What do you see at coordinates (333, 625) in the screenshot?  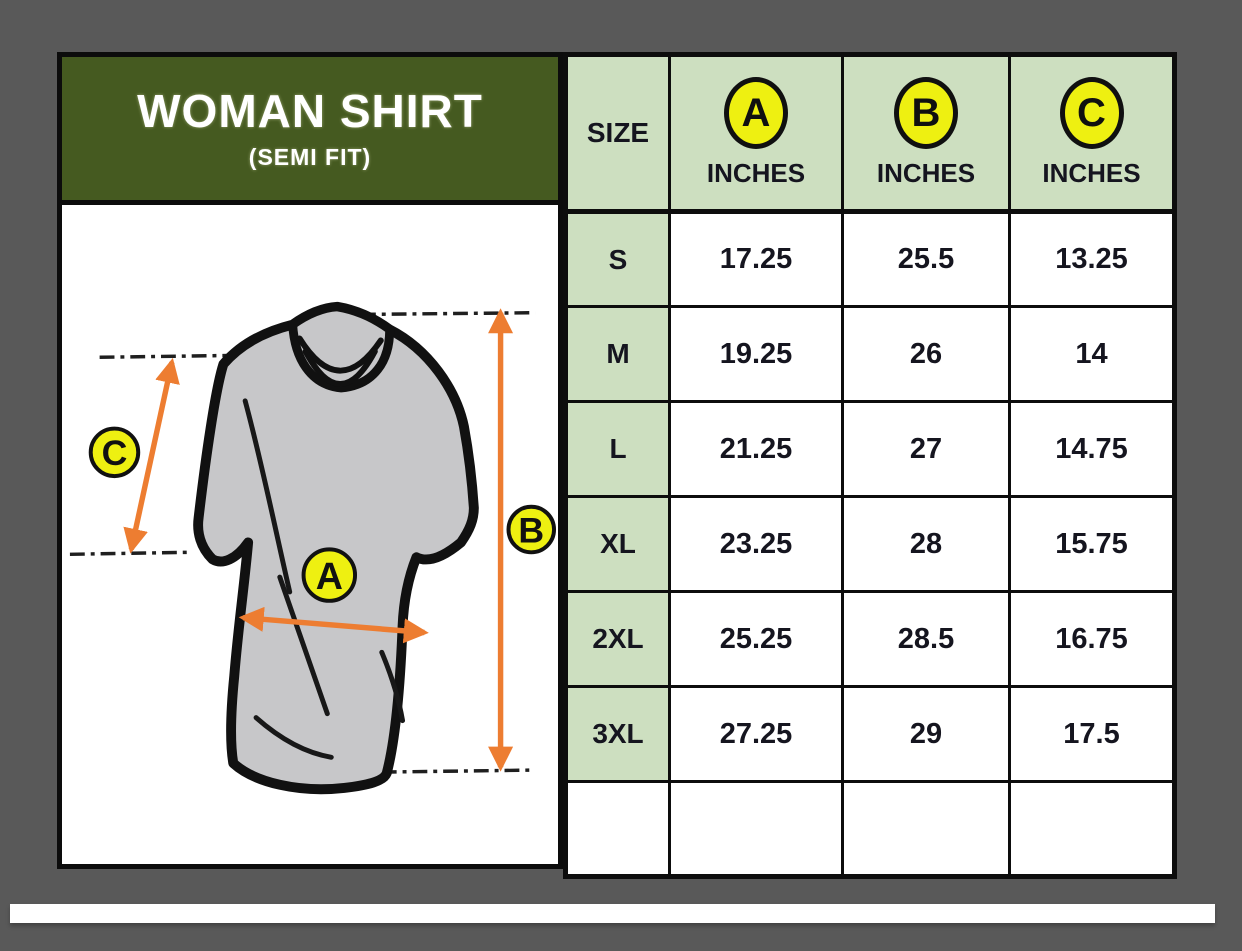 I see `measurement-arrow-a` at bounding box center [333, 625].